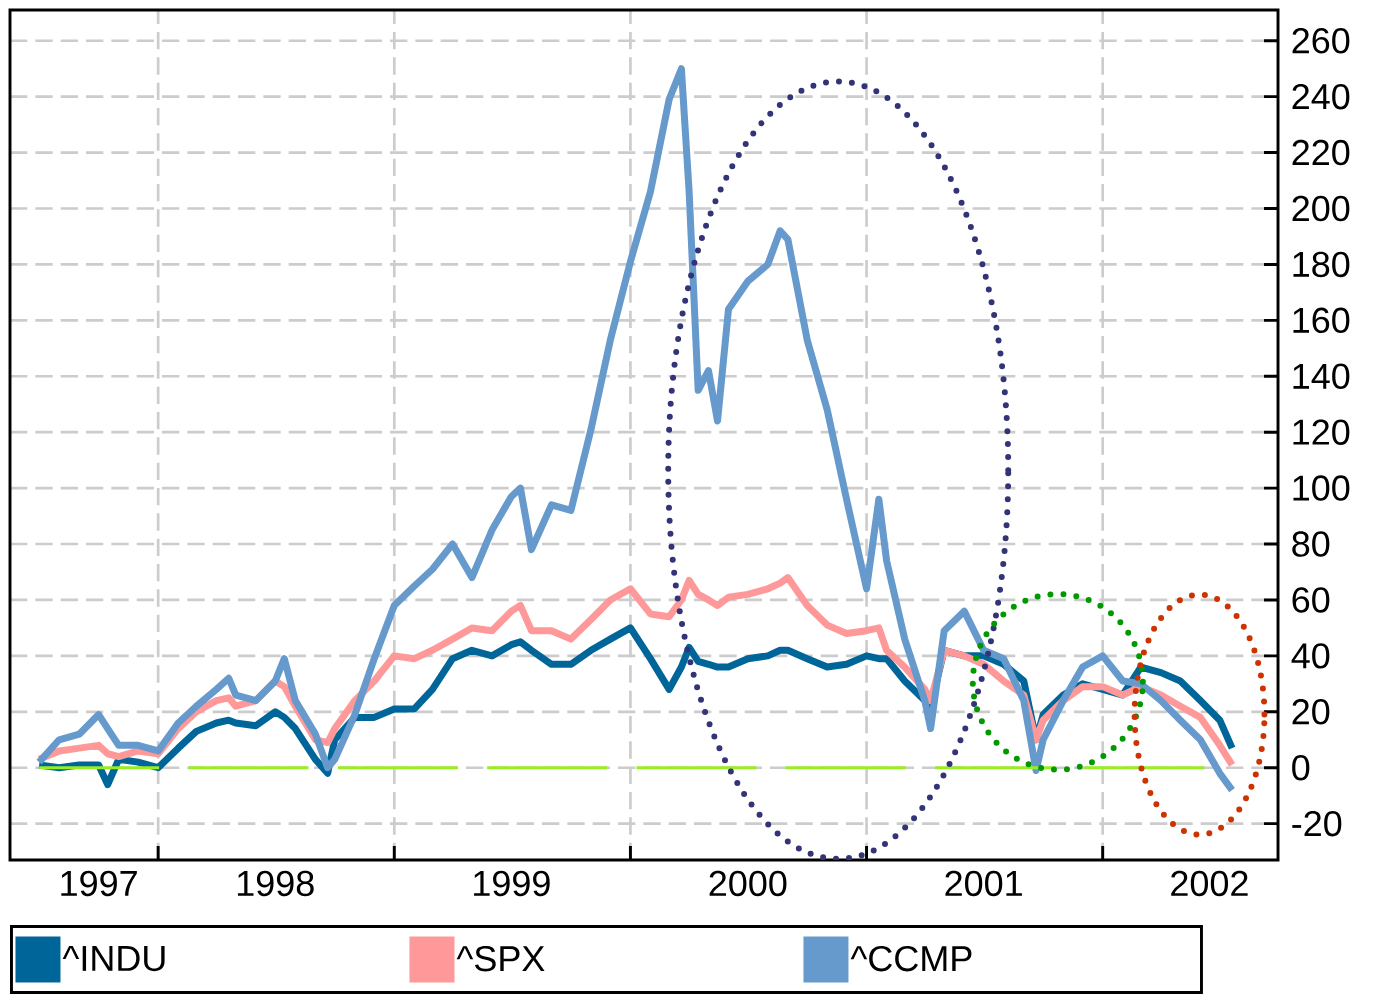 The image size is (1379, 998). I want to click on y-tick-label: 100, so click(1321, 488).